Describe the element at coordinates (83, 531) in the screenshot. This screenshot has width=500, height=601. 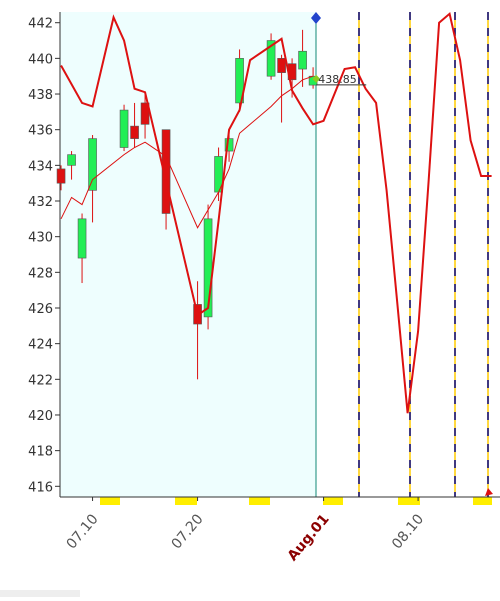
I see `x-tick-label: 07.10` at that location.